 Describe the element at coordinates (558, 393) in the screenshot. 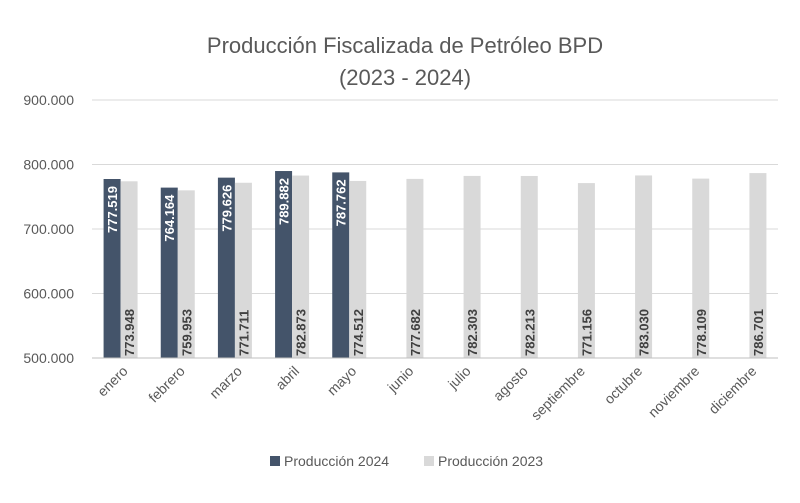

I see `x-tick-label: septiembre` at that location.